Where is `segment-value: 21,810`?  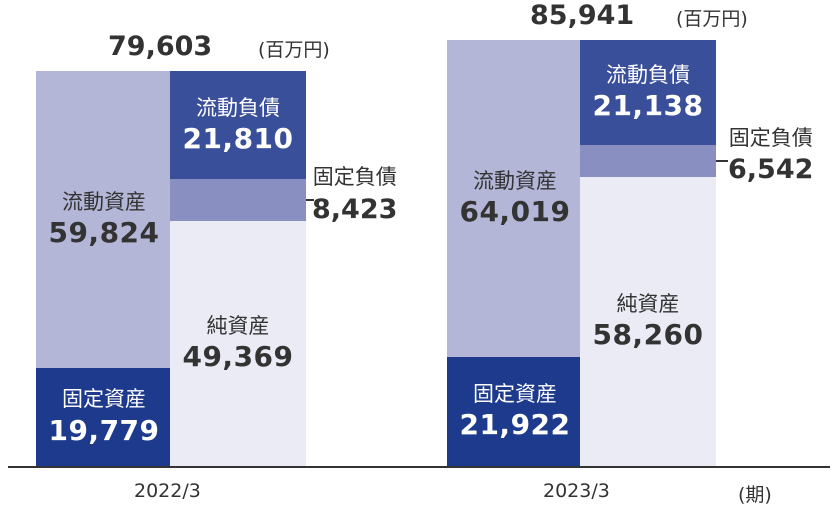
segment-value: 21,810 is located at coordinates (238, 138).